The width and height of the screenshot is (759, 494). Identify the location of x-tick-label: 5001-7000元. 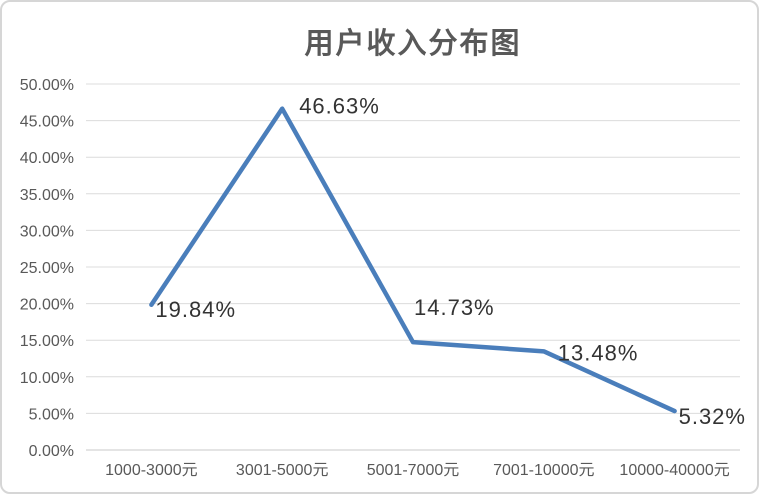
(413, 470).